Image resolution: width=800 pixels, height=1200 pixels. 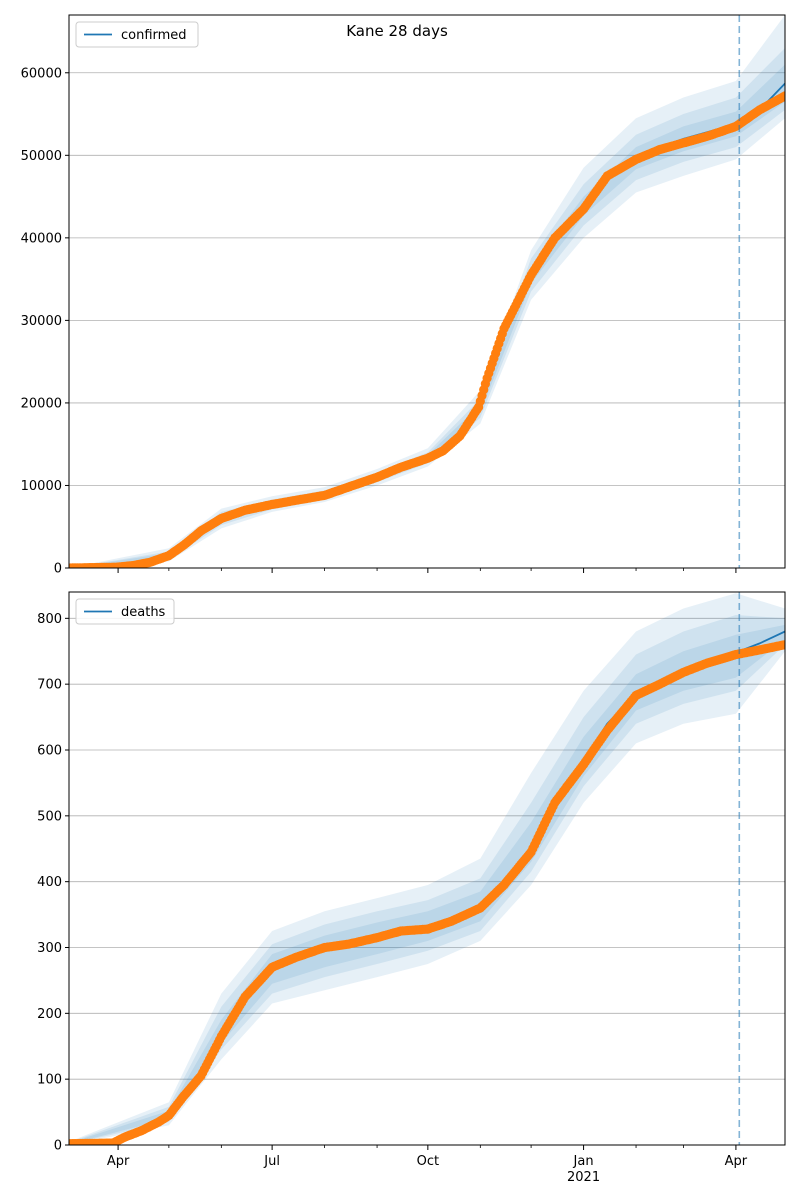 I want to click on legend: deaths, so click(x=125, y=611).